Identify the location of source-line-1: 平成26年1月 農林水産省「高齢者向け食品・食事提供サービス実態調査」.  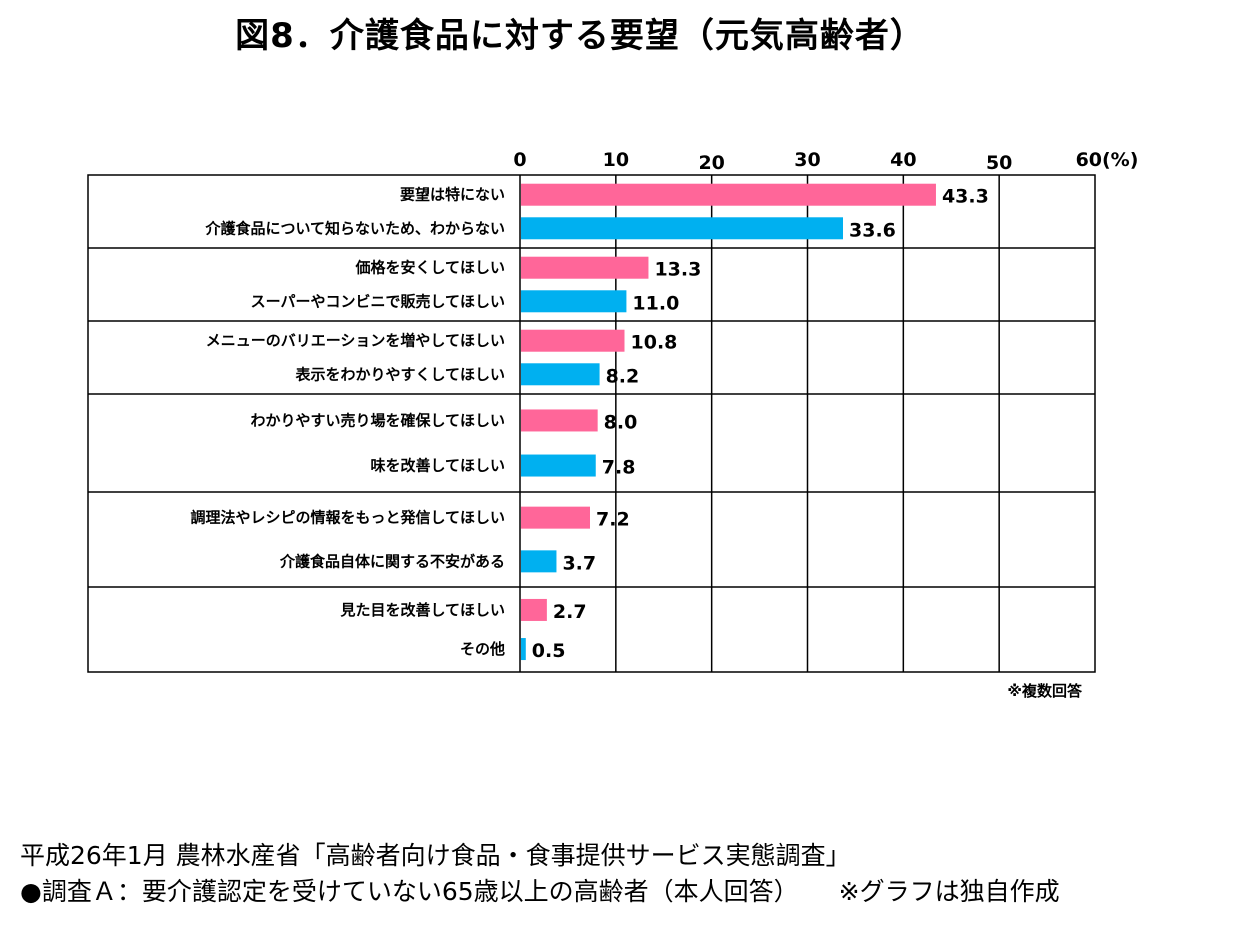
(435, 854).